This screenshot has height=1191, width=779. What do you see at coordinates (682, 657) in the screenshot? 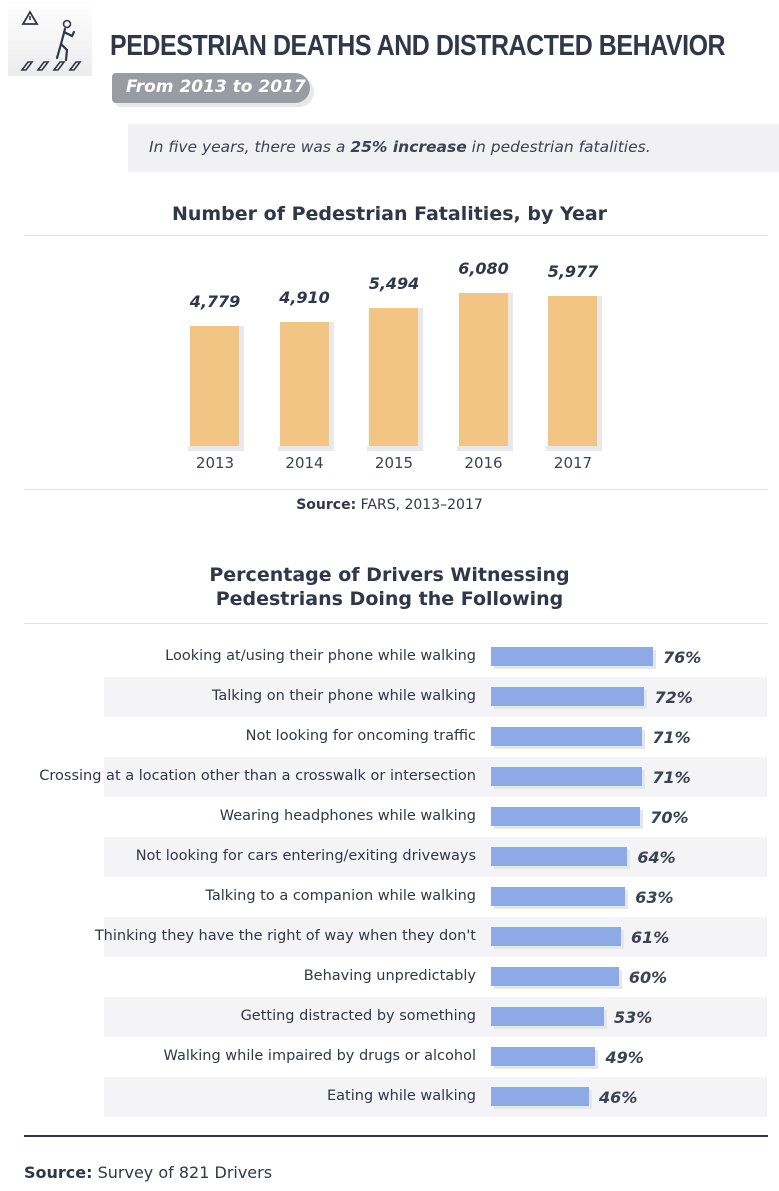
I see `data-label: 76%` at bounding box center [682, 657].